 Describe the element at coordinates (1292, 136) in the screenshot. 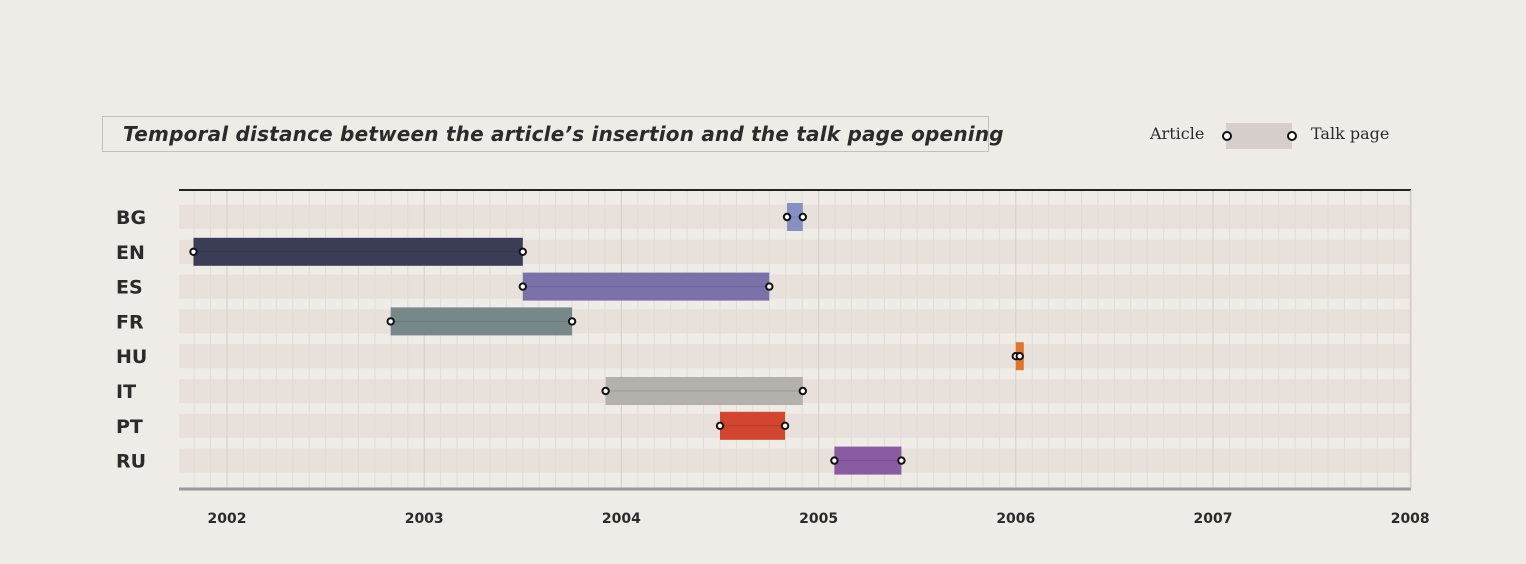

I see `legend-talk-marker` at that location.